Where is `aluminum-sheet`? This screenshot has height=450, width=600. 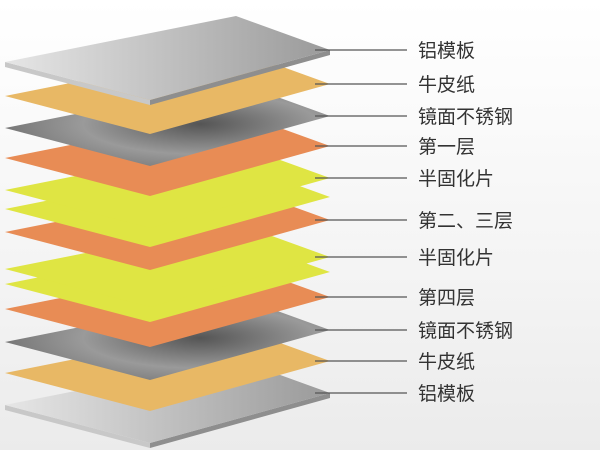 aluminum-sheet is located at coordinates (167, 58).